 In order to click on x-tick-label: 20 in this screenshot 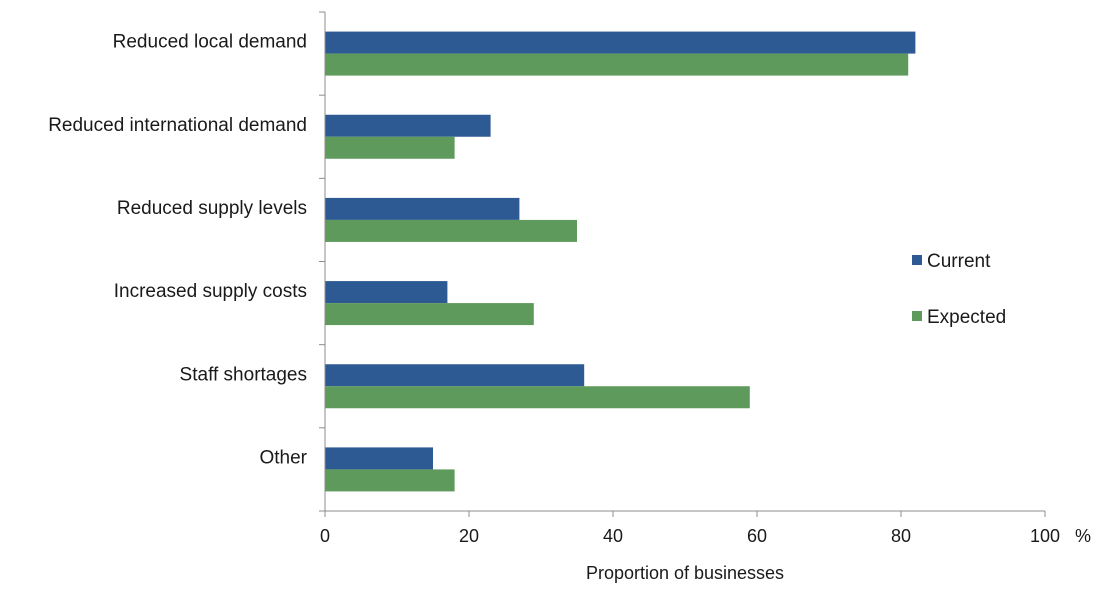, I will do `click(469, 536)`.